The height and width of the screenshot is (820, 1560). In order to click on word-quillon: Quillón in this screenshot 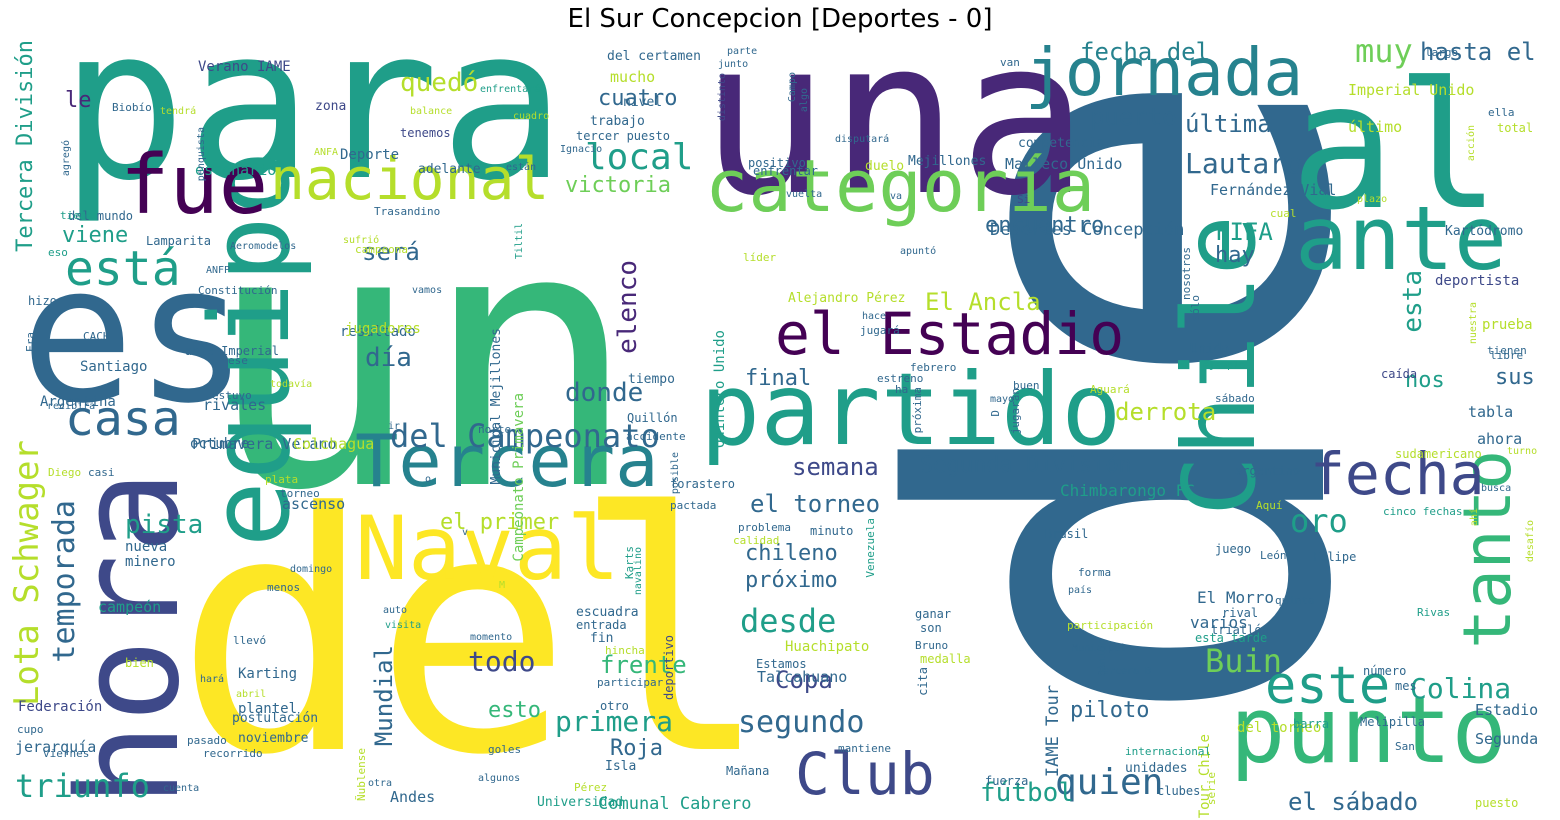, I will do `click(652, 418)`.